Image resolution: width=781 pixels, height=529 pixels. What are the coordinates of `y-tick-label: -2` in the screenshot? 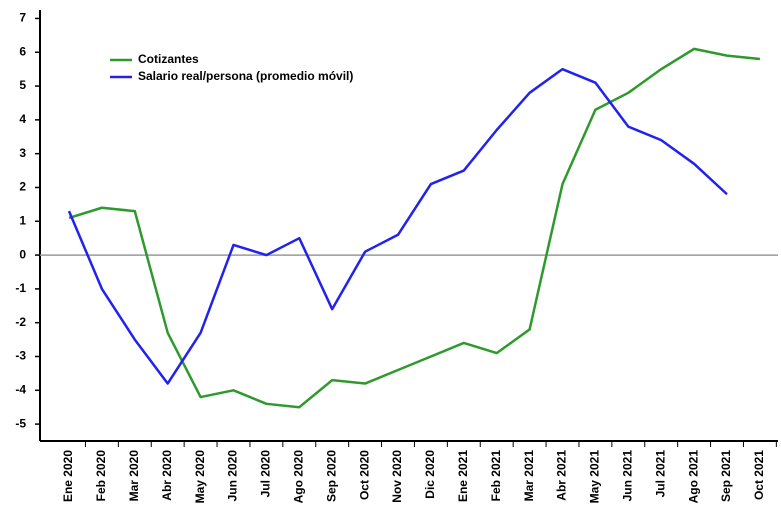 It's located at (20, 322).